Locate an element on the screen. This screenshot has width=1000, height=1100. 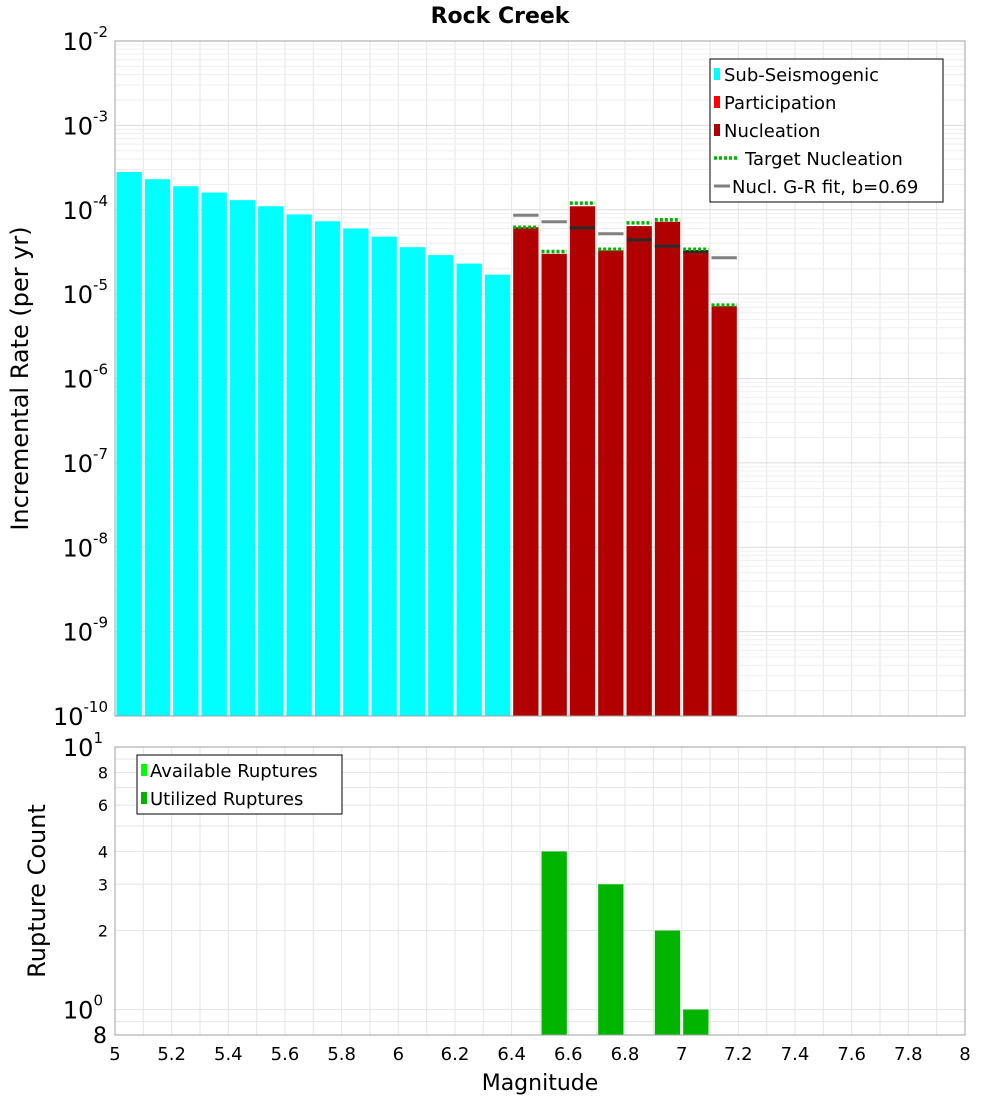
top-y-tick-label-6: 10⁻⁴ is located at coordinates (85, 208).